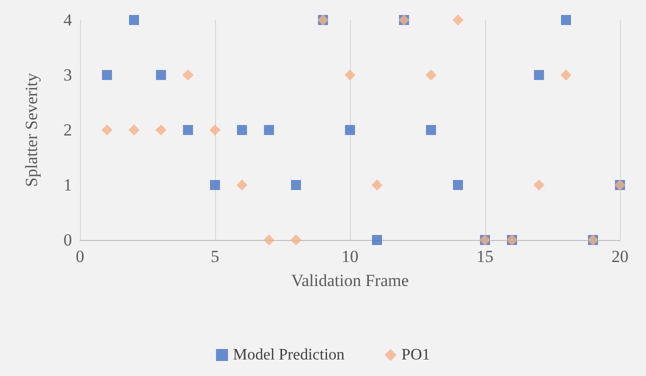  Describe the element at coordinates (485, 256) in the screenshot. I see `x-tick-label: 15` at that location.